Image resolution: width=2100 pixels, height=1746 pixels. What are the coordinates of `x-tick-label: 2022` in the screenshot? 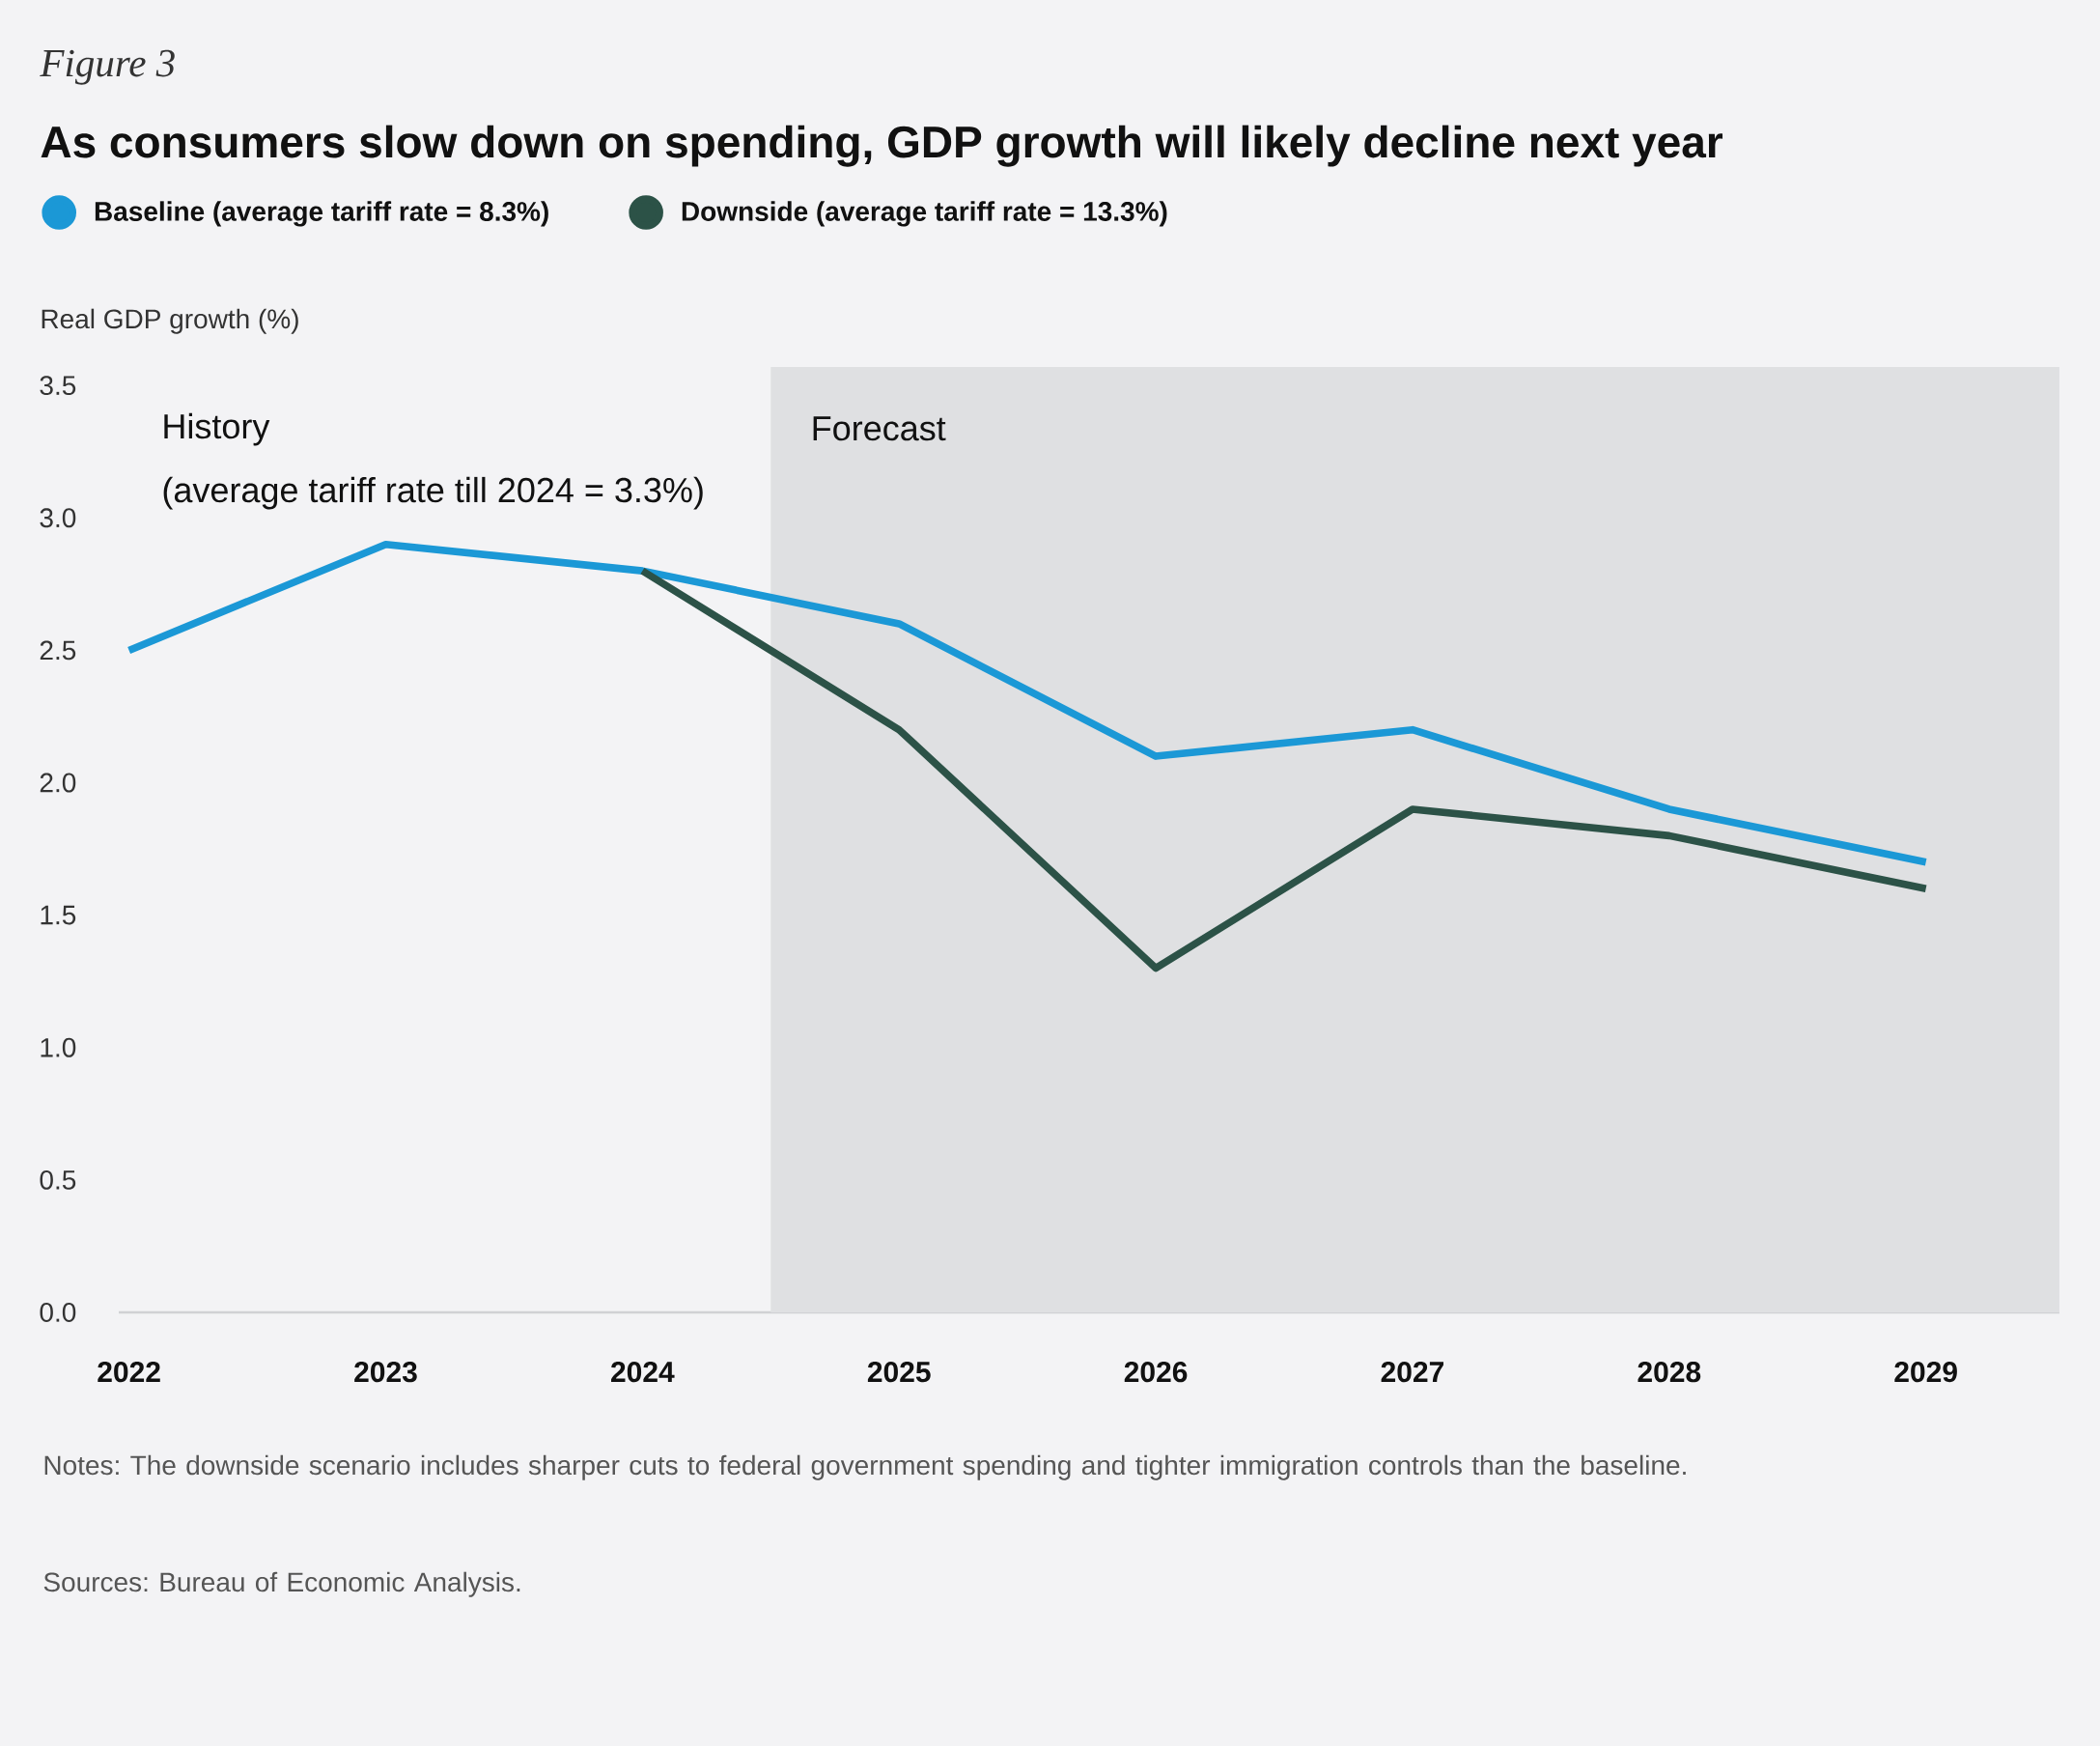 It's located at (129, 1373).